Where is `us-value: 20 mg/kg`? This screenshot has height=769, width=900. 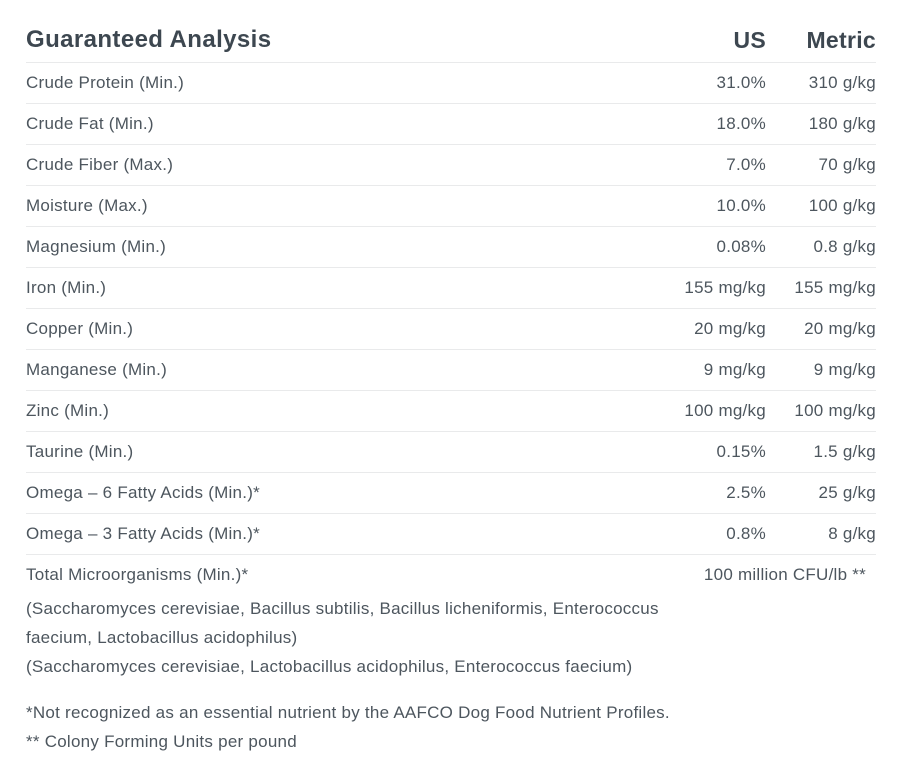 us-value: 20 mg/kg is located at coordinates (730, 328).